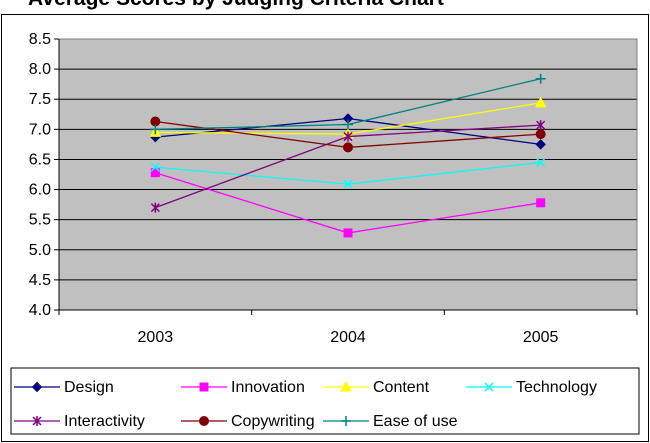 The height and width of the screenshot is (443, 650). What do you see at coordinates (540, 144) in the screenshot?
I see `data-point-design` at bounding box center [540, 144].